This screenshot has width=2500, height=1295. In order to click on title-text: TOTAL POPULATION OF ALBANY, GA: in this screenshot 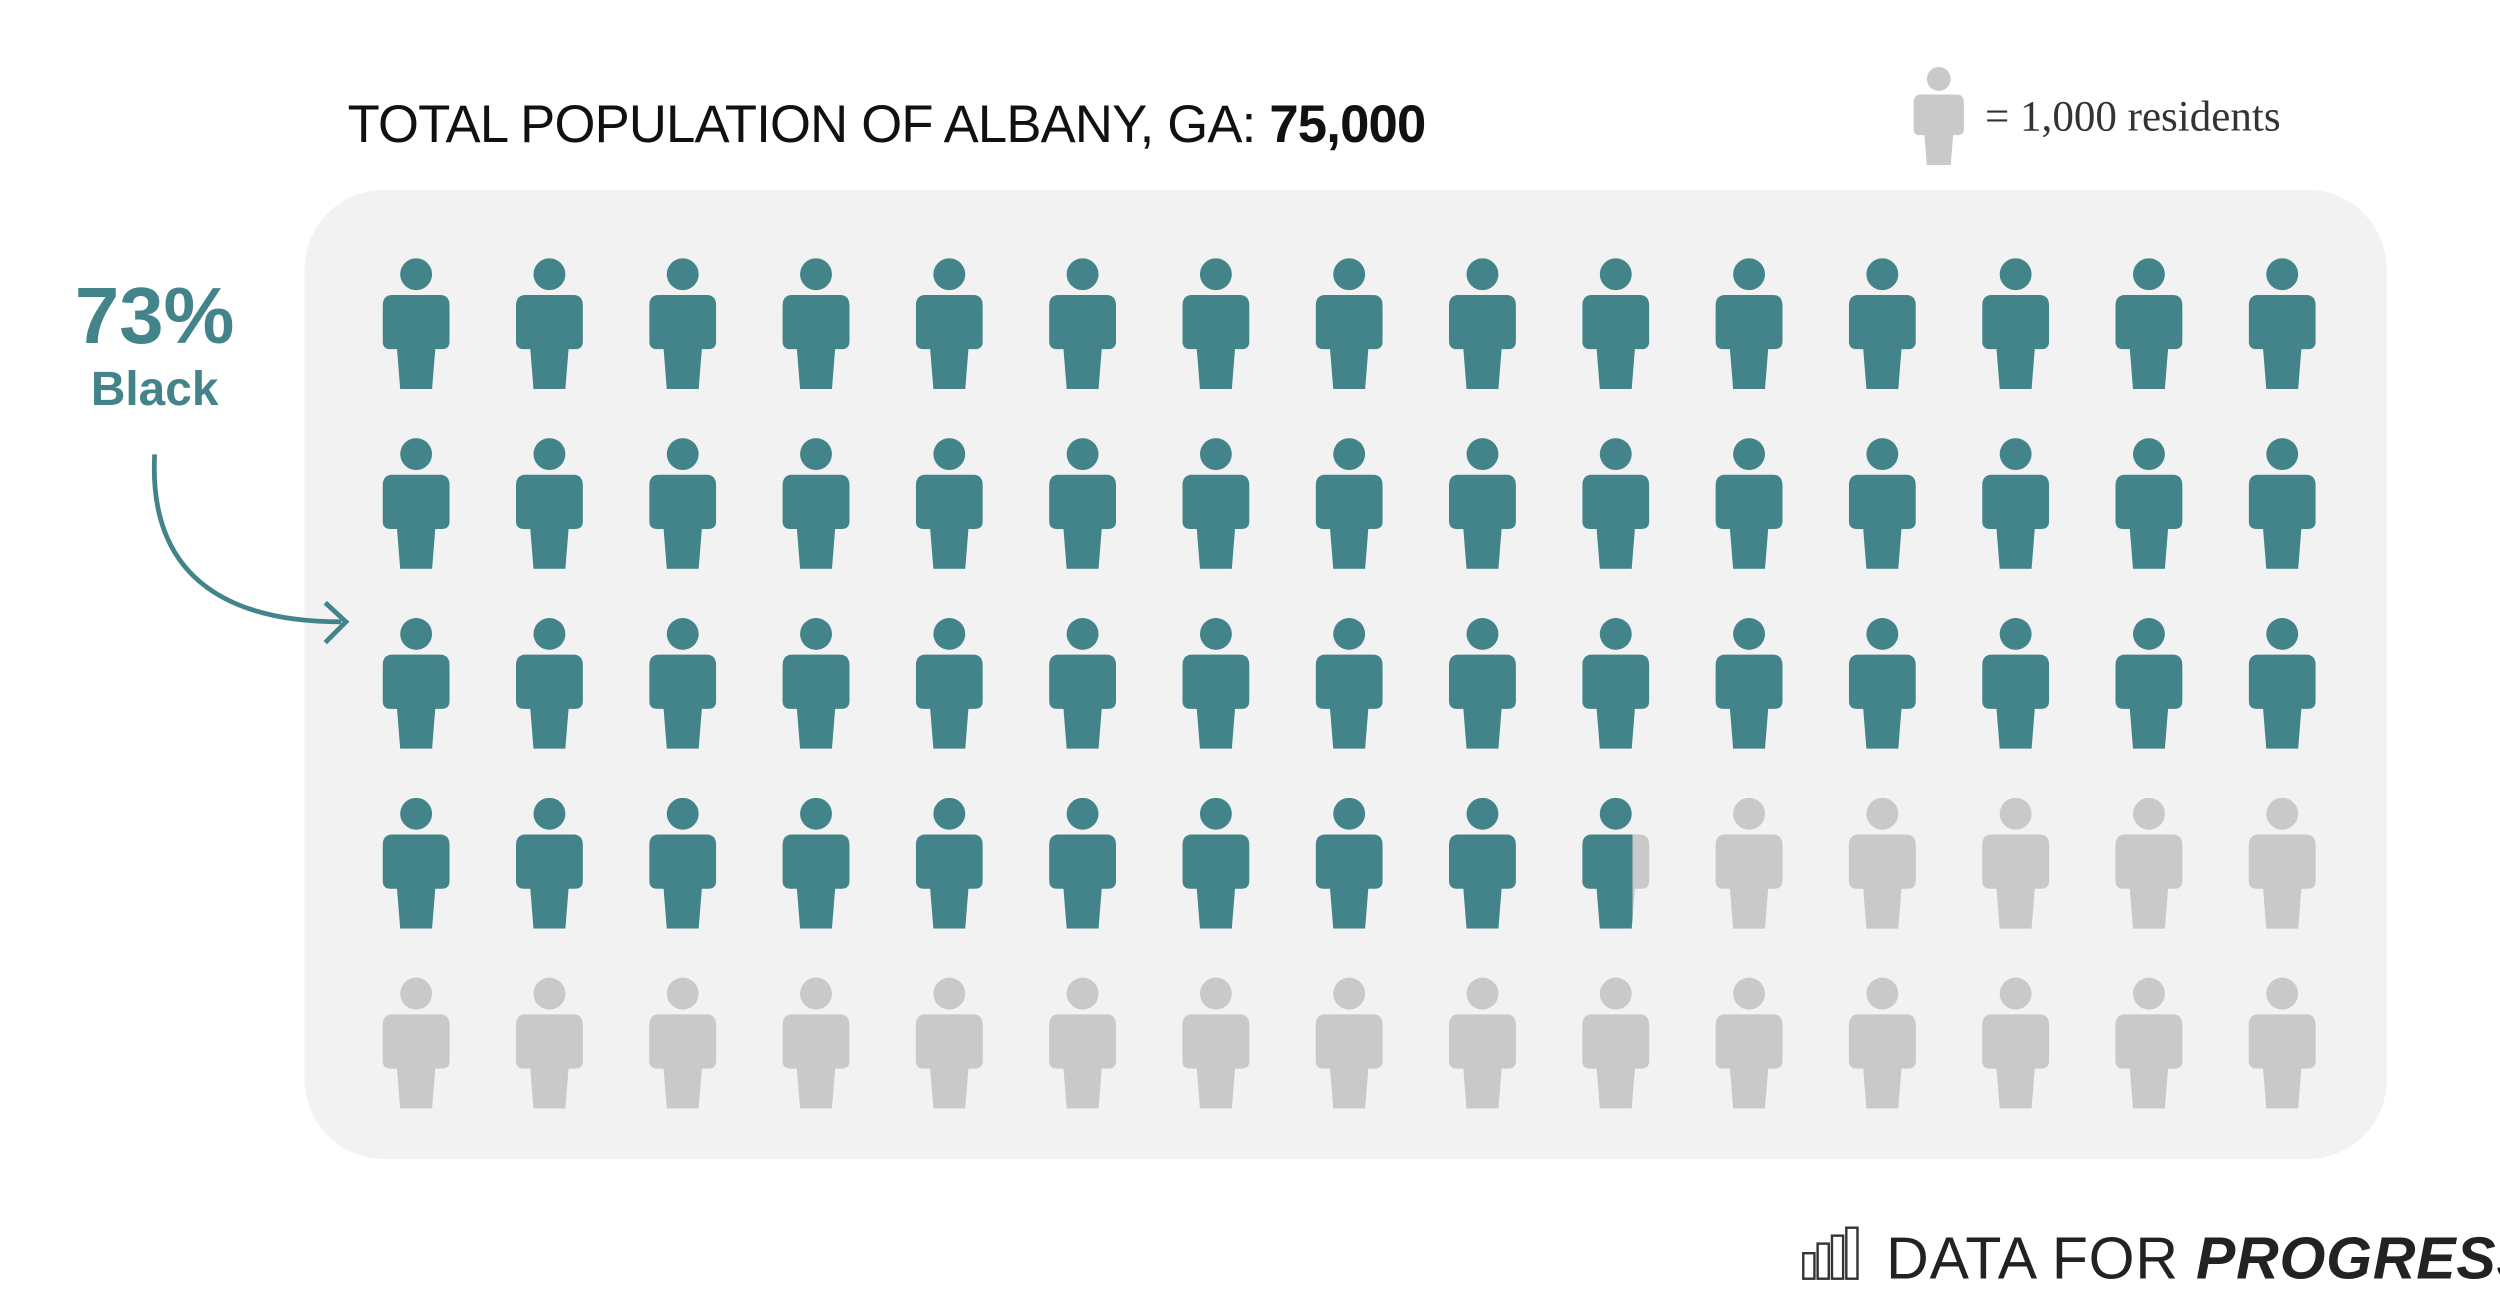, I will do `click(802, 124)`.